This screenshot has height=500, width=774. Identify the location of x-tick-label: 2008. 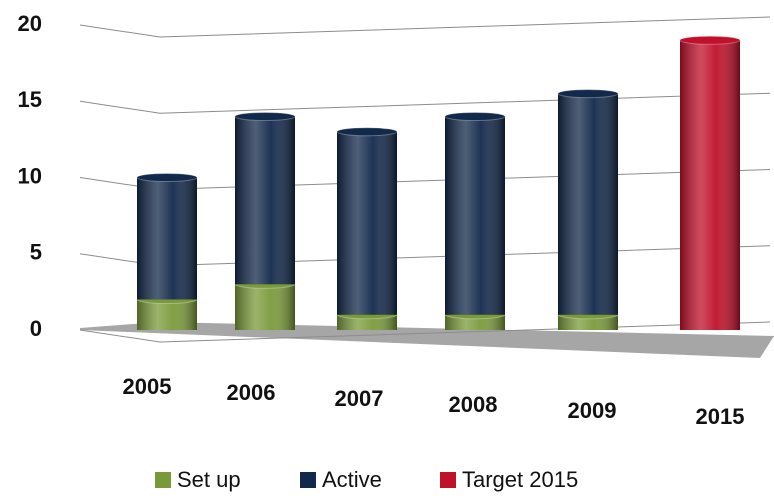
(473, 404).